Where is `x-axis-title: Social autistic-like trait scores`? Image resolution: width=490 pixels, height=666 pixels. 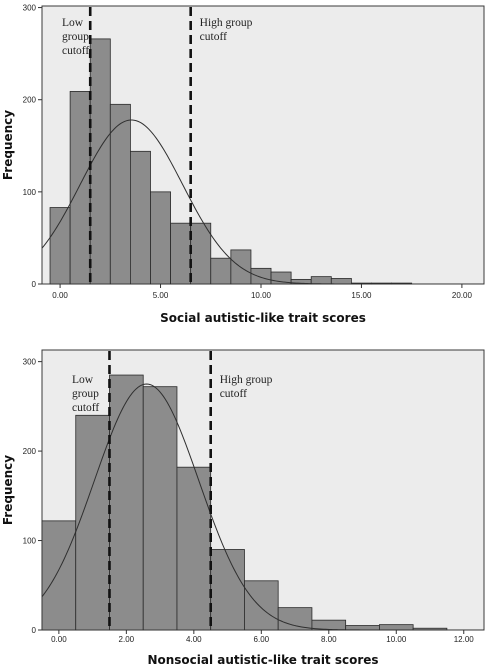
x-axis-title: Social autistic-like trait scores is located at coordinates (263, 318).